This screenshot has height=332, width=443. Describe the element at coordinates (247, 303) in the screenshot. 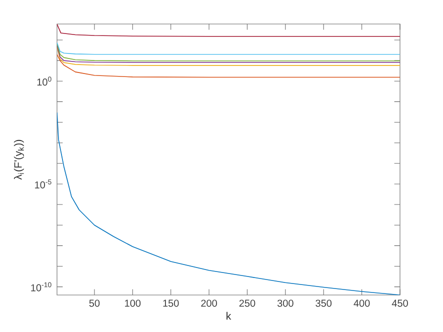

I see `x-tick-label: 250` at that location.